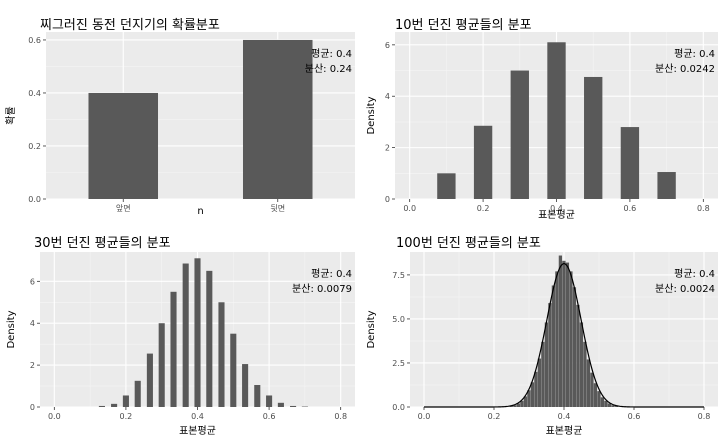  What do you see at coordinates (468, 241) in the screenshot?
I see `chart-title: 100번 던진 평균들의 분포` at bounding box center [468, 241].